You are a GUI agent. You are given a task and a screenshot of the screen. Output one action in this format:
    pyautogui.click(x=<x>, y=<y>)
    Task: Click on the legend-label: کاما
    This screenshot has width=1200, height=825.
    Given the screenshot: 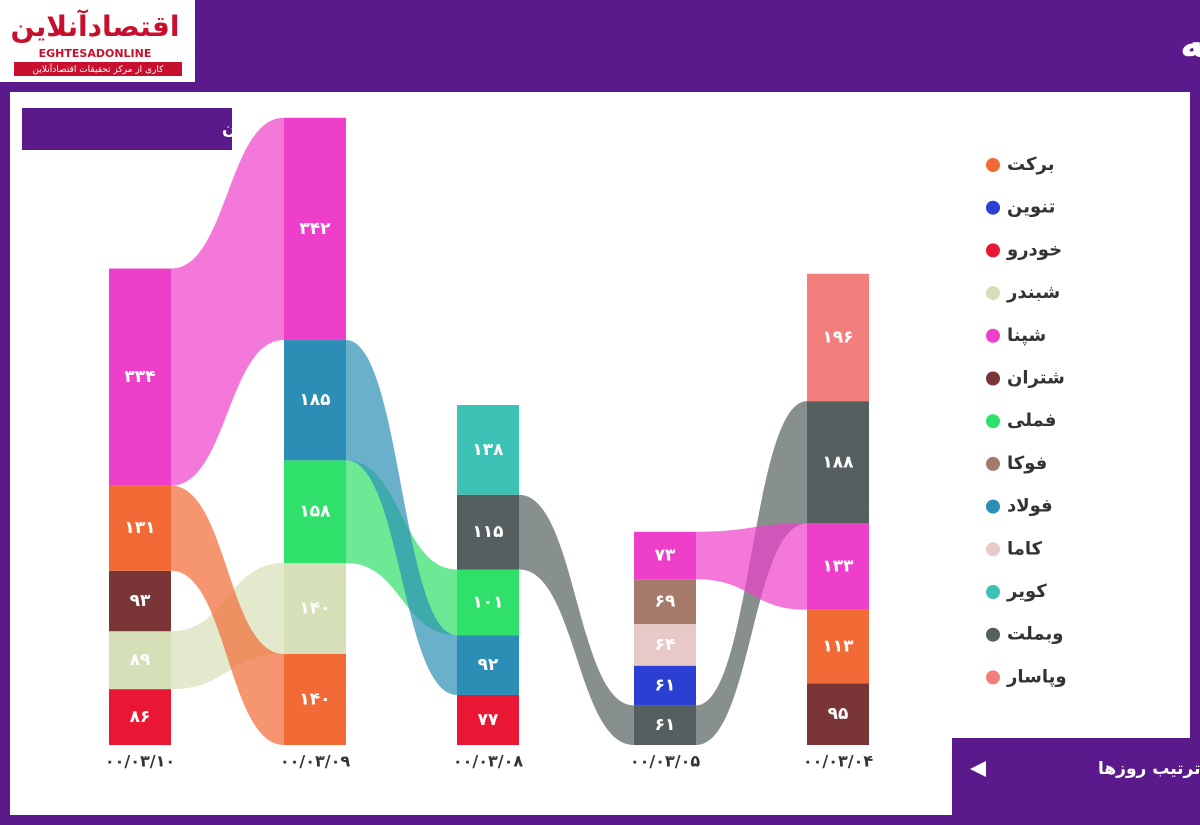 What is the action you would take?
    pyautogui.click(x=1025, y=548)
    